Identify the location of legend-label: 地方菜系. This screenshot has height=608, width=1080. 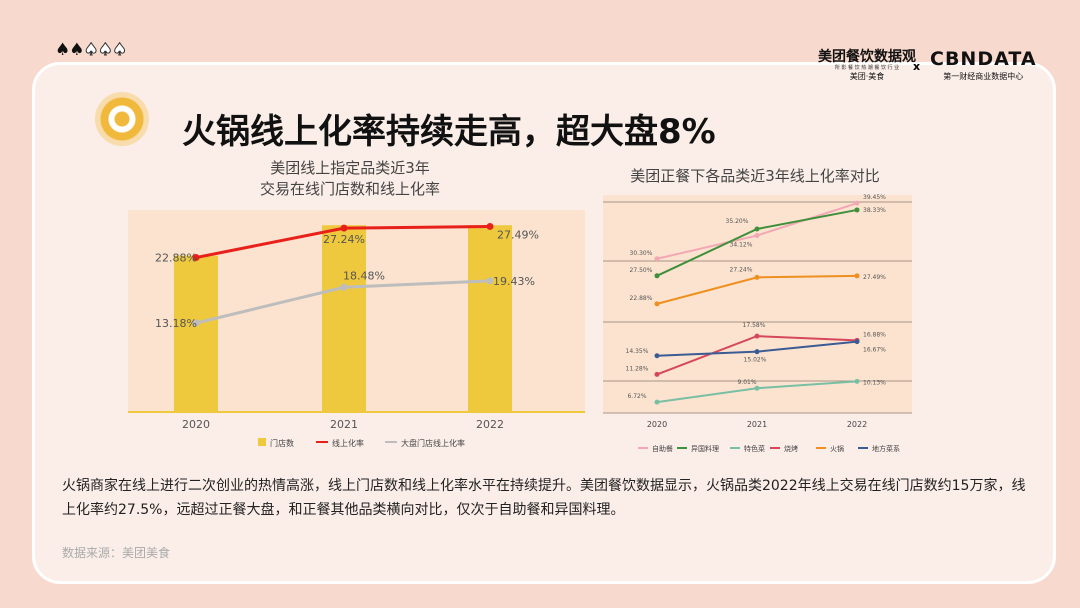
(886, 448).